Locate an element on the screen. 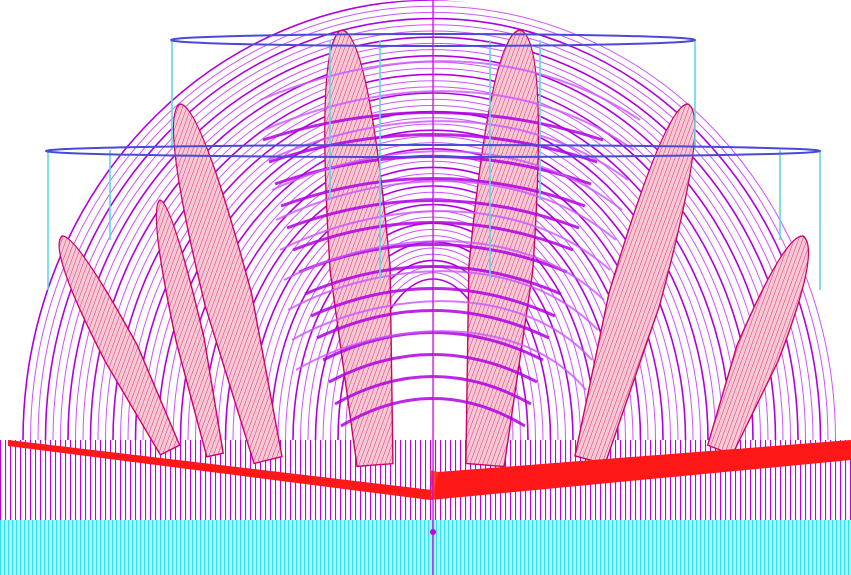 This screenshot has height=575, width=851. base-cyan-band is located at coordinates (425, 547).